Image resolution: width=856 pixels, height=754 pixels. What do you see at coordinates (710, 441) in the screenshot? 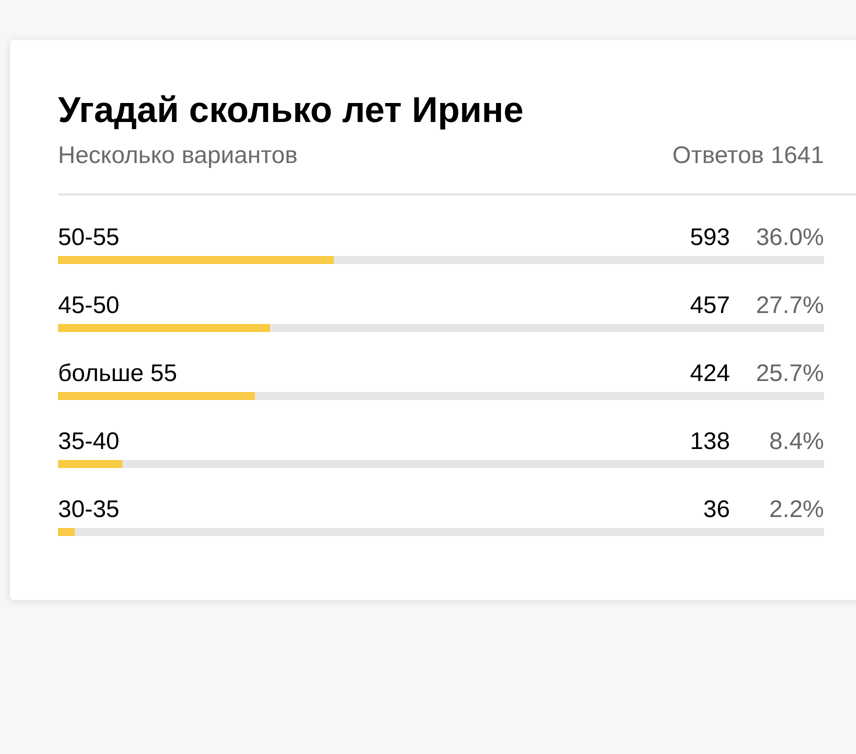
I see `annotation: 138` at bounding box center [710, 441].